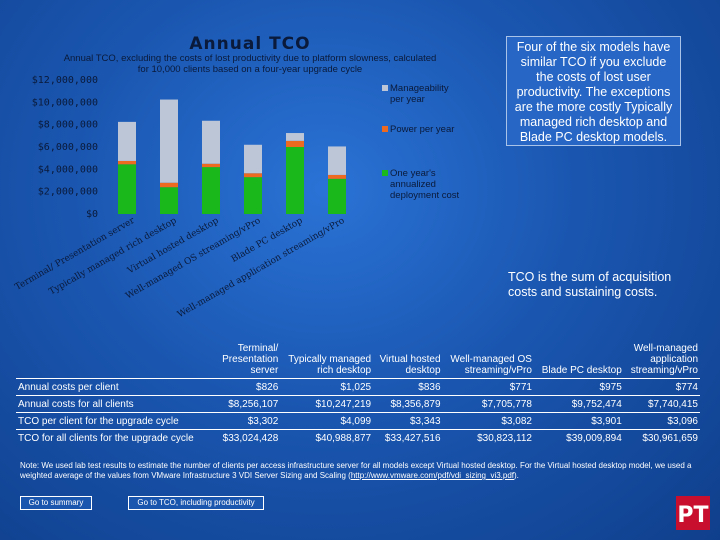 The image size is (720, 540). Describe the element at coordinates (250, 44) in the screenshot. I see `chart-title: Annual TCO` at that location.